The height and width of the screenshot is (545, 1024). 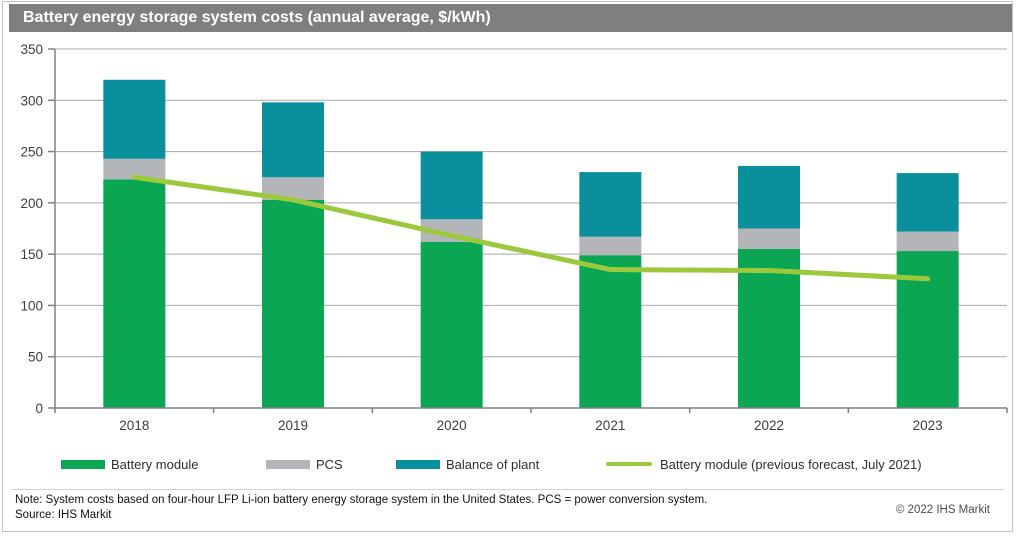 I want to click on legend-item: PCS, so click(x=304, y=464).